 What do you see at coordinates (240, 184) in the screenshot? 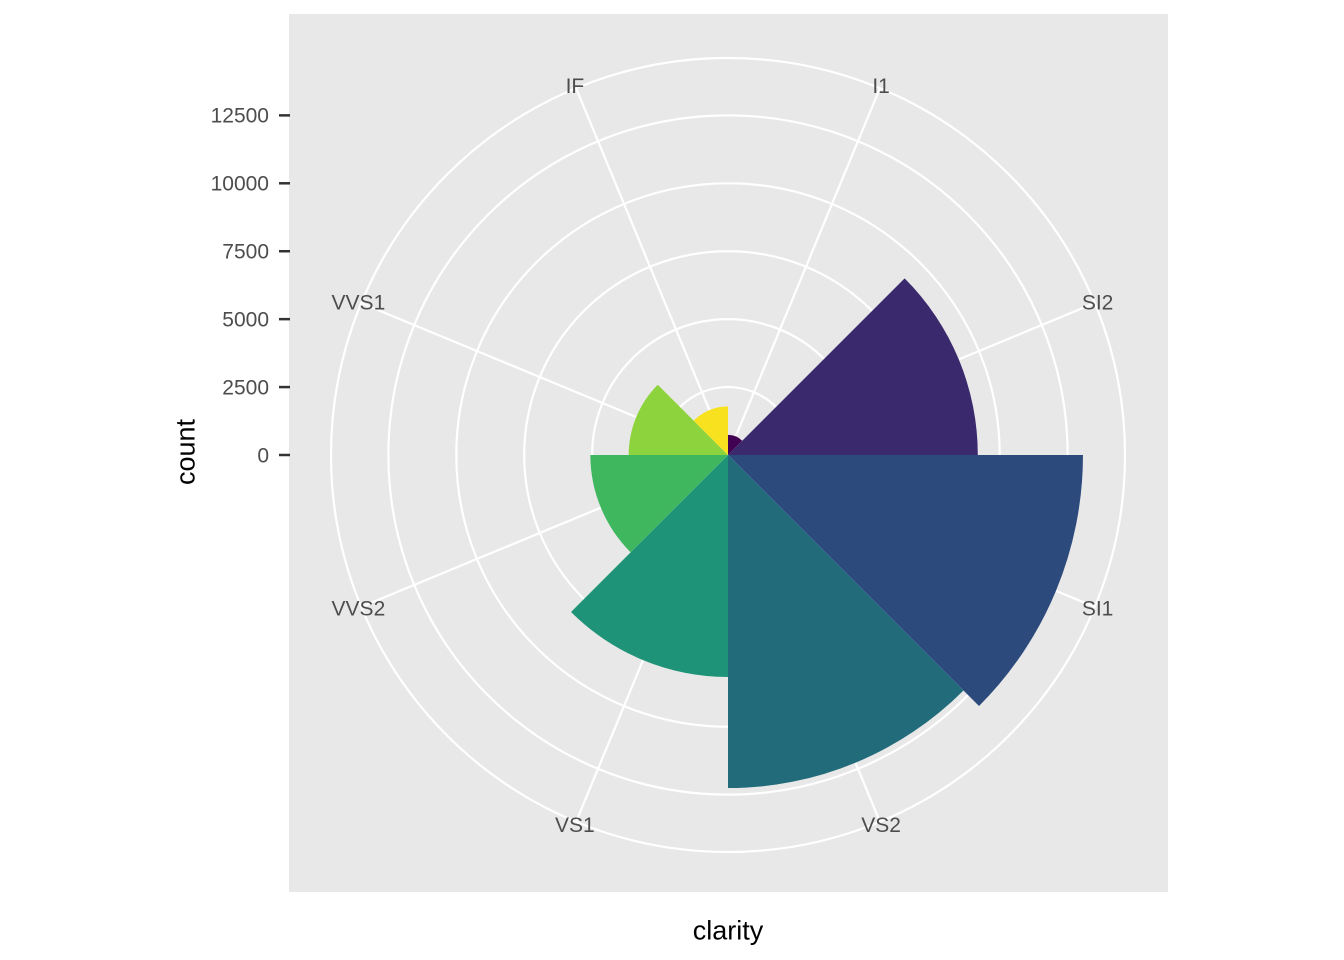
I see `y-tick-label: 10000` at bounding box center [240, 184].